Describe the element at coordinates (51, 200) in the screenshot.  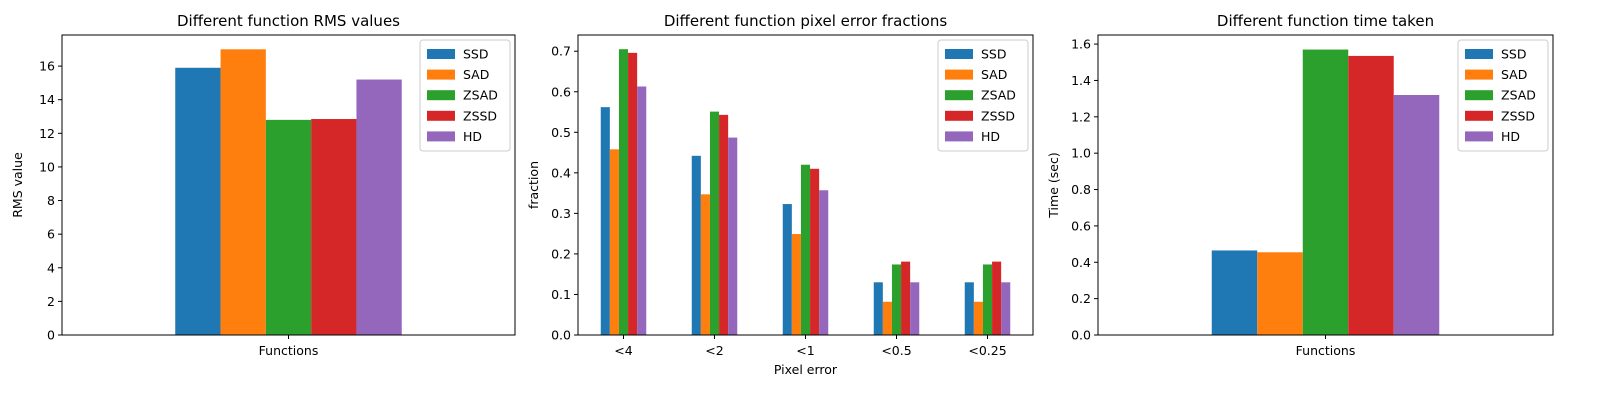
I see `y-tick-label: 8` at that location.